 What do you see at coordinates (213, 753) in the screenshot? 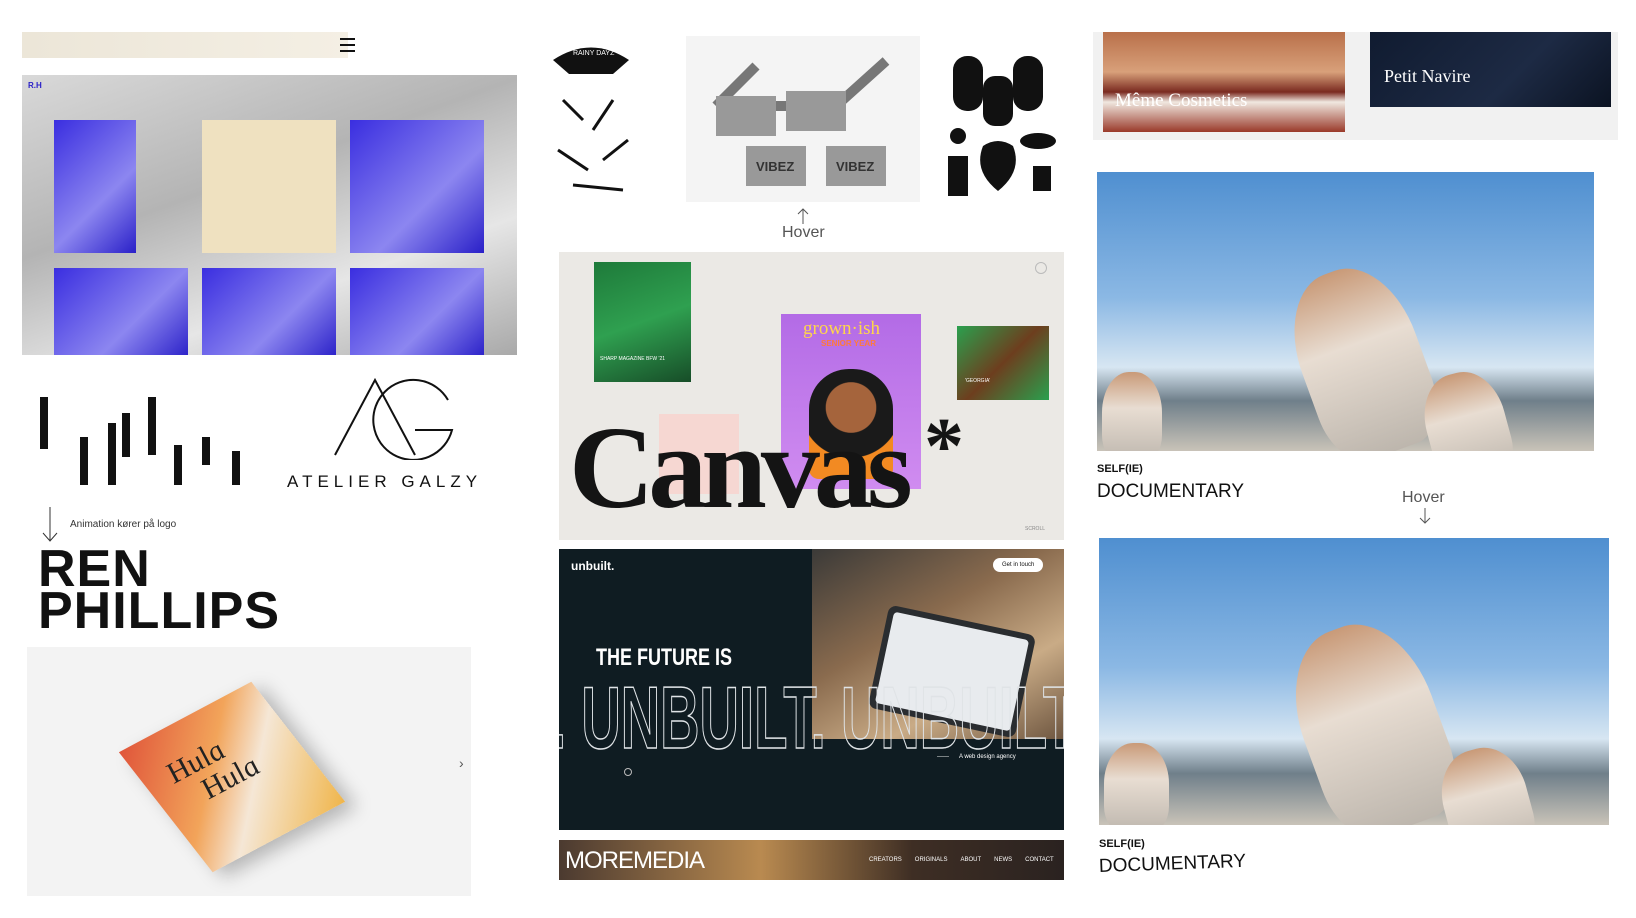
I see `decoration: Hula Hula` at bounding box center [213, 753].